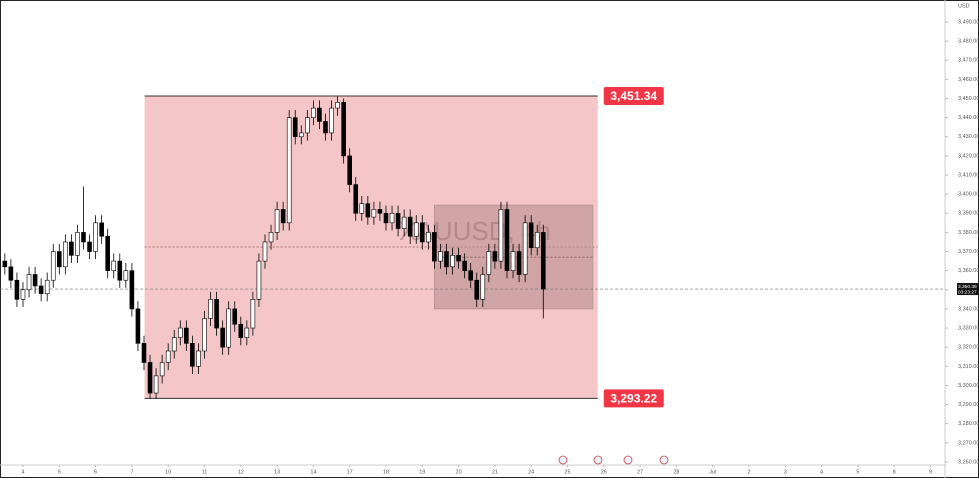 The height and width of the screenshot is (478, 979). Describe the element at coordinates (968, 214) in the screenshot. I see `y-tick-label: 3,390.00` at that location.